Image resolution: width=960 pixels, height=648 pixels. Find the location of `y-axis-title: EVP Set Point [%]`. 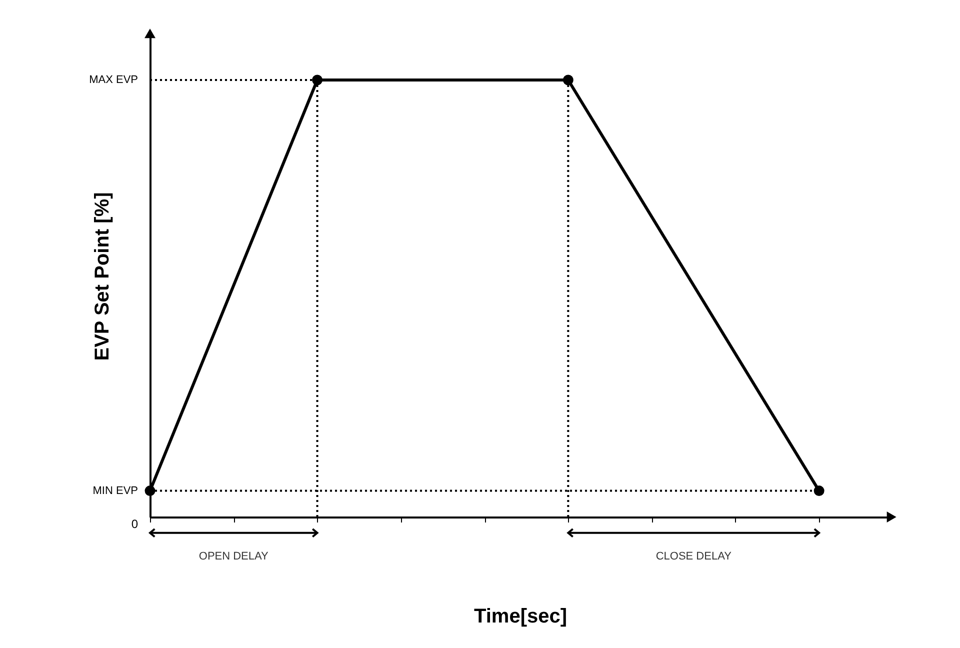

y-axis-title: EVP Set Point [%] is located at coordinates (103, 276).